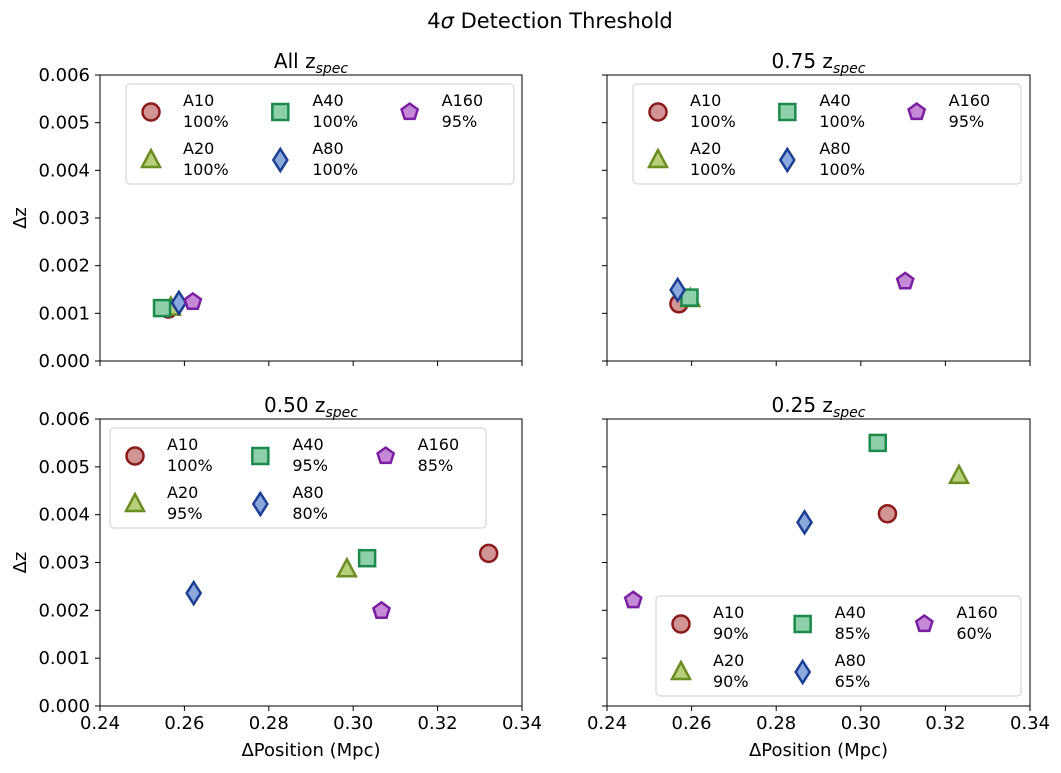 The width and height of the screenshot is (1061, 773). What do you see at coordinates (169, 455) in the screenshot?
I see `legend-item-a10: A10 100%` at bounding box center [169, 455].